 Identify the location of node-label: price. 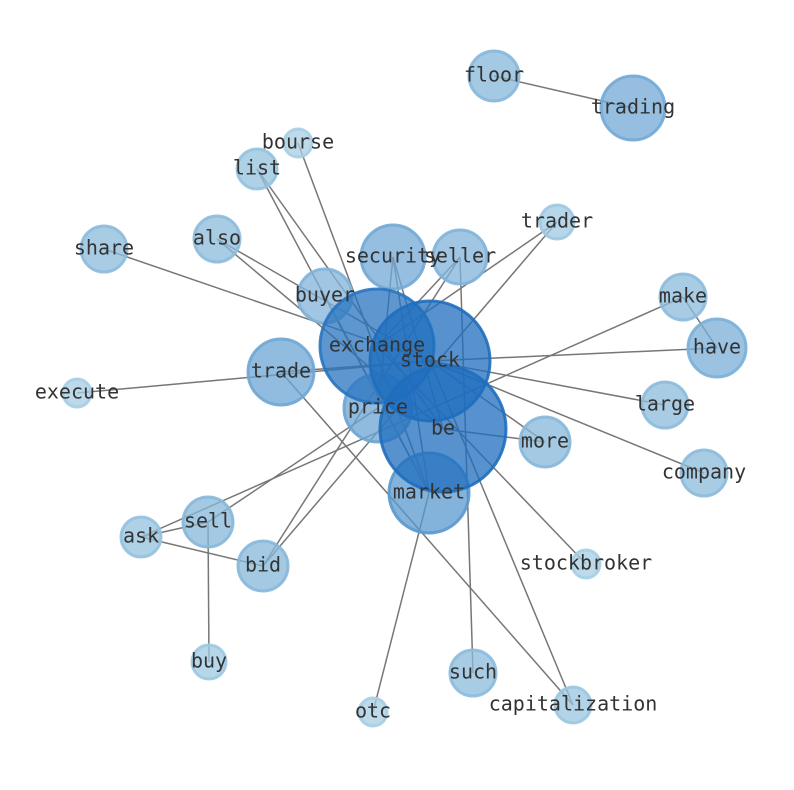
(378, 407).